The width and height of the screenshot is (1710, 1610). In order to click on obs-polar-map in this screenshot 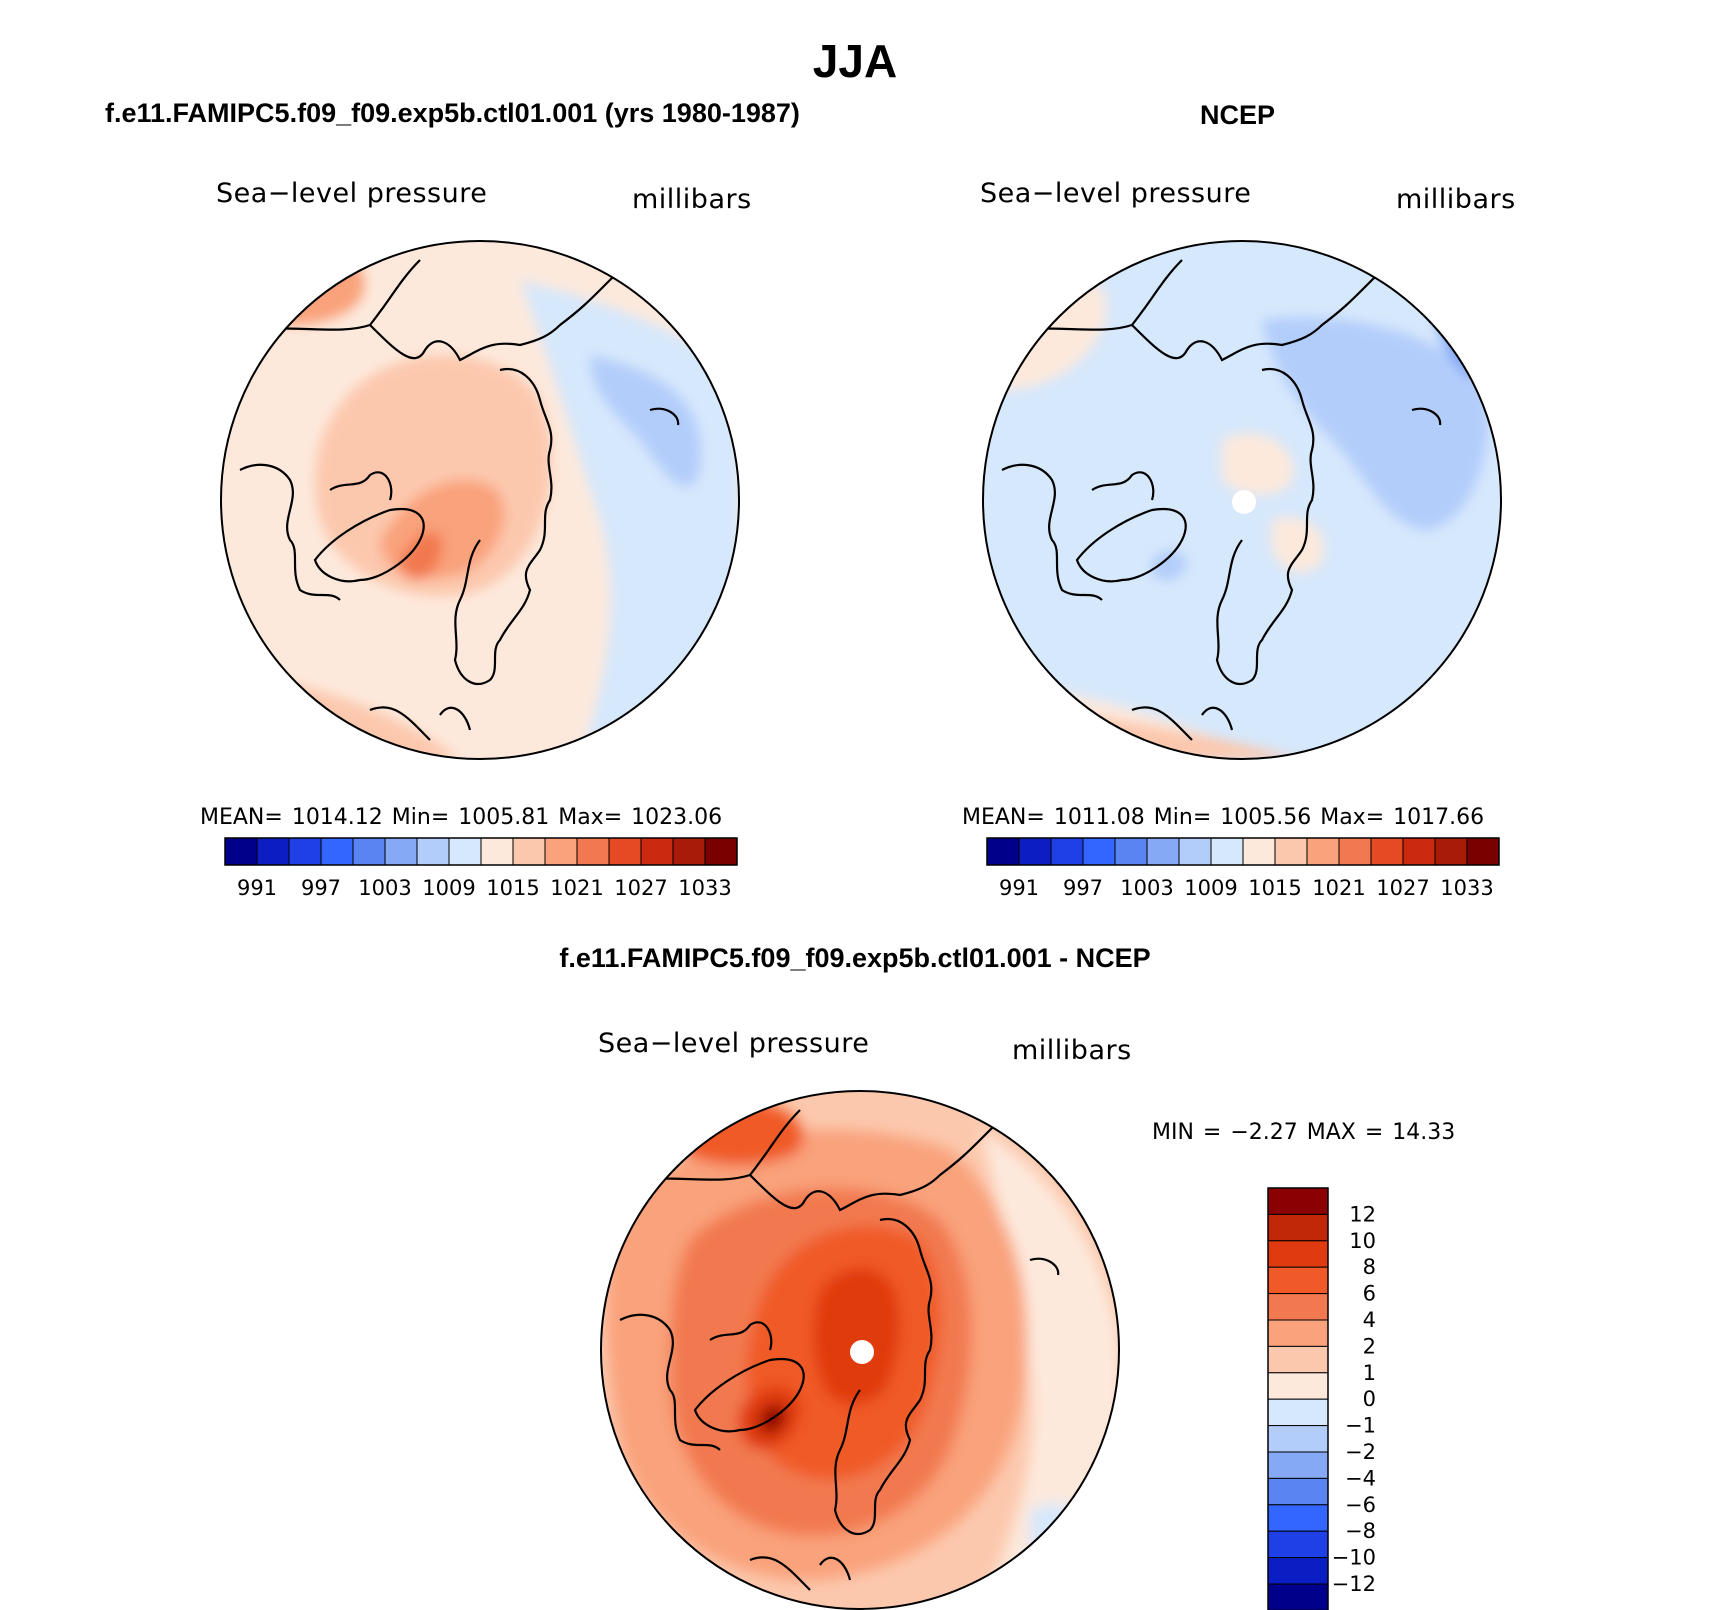, I will do `click(1242, 500)`.